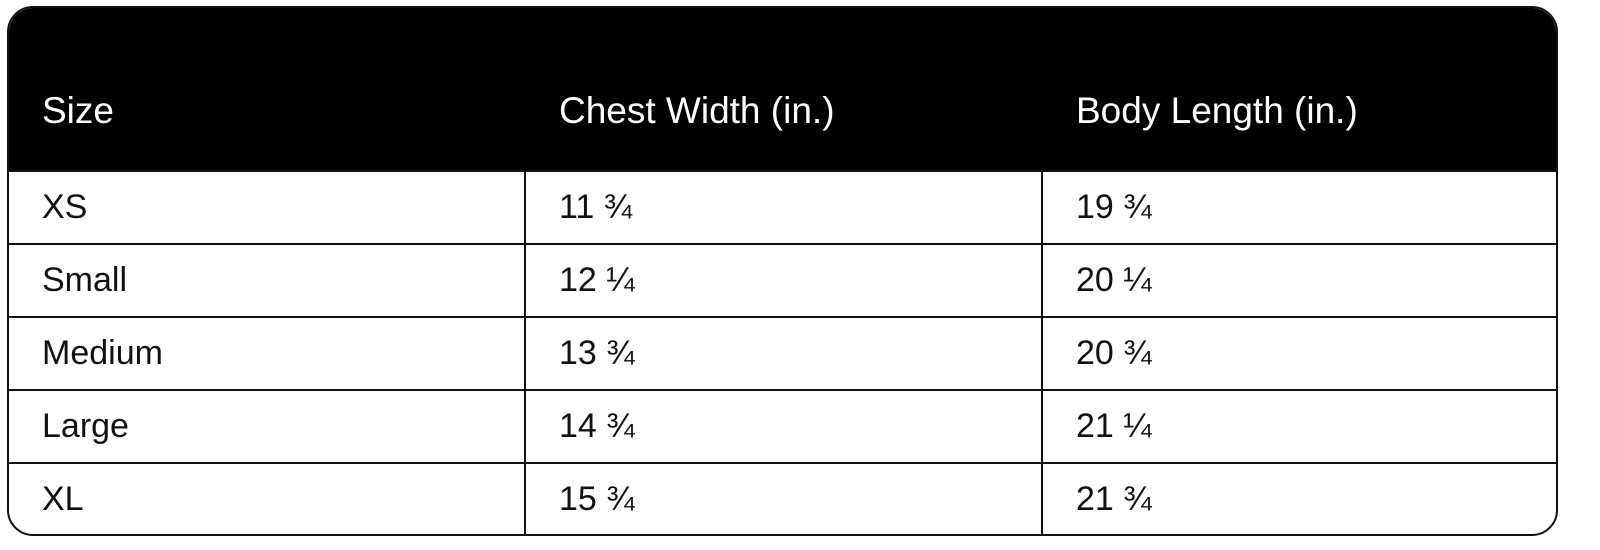  I want to click on header-chest-width: Chest Width (in.), so click(697, 110).